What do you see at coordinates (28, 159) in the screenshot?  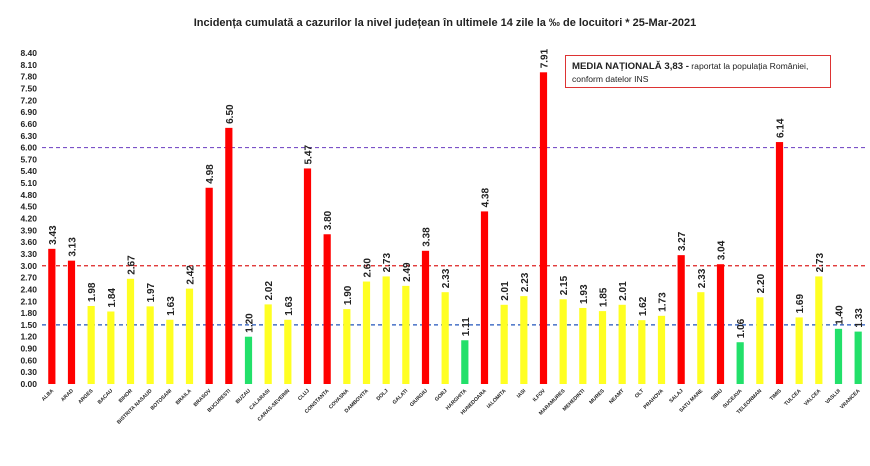 I see `y-tick-label: 5.70` at bounding box center [28, 159].